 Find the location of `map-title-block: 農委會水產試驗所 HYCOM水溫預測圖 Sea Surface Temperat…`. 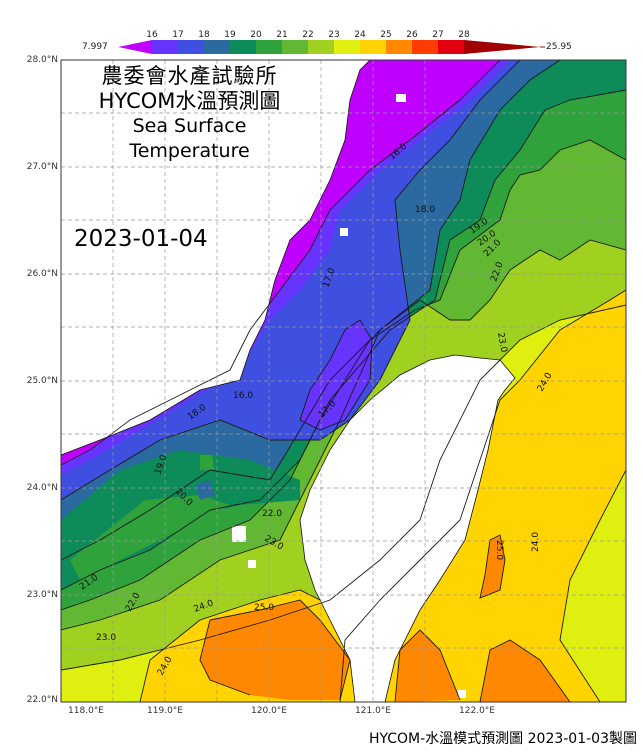

map-title-block: 農委會水產試驗所 HYCOM水溫預測圖 Sea Surface Temperat… is located at coordinates (189, 114).